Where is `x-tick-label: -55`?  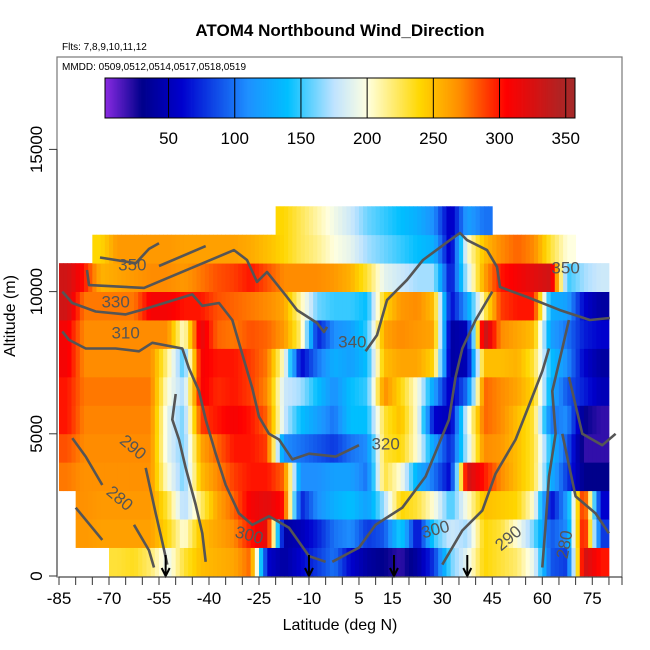
x-tick-label: -55 is located at coordinates (159, 598).